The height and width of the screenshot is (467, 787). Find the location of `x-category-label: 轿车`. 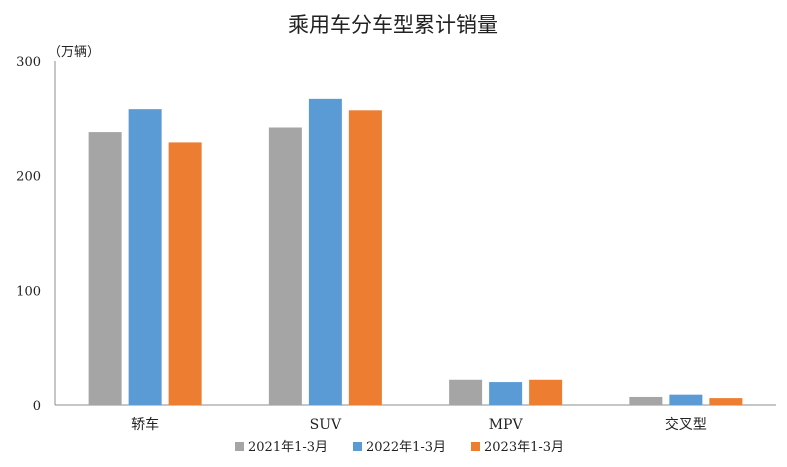

x-category-label: 轿车 is located at coordinates (145, 424).